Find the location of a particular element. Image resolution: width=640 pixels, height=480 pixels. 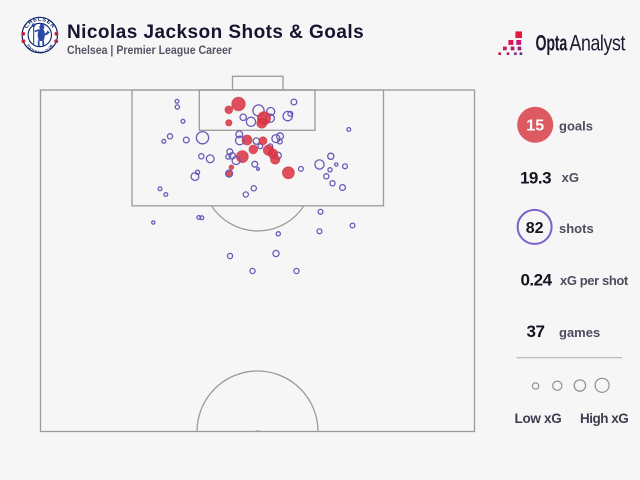

svg-text: shots is located at coordinates (576, 228).